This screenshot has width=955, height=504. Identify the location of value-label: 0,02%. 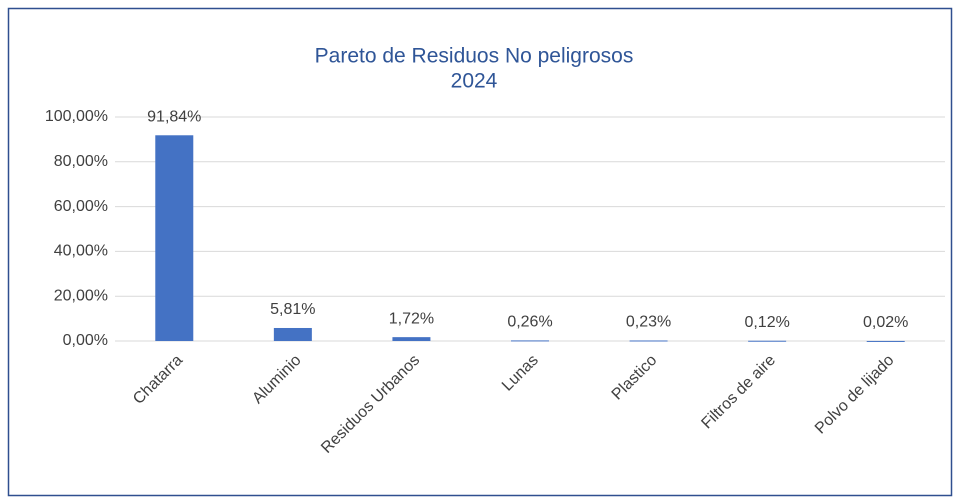
(885, 322).